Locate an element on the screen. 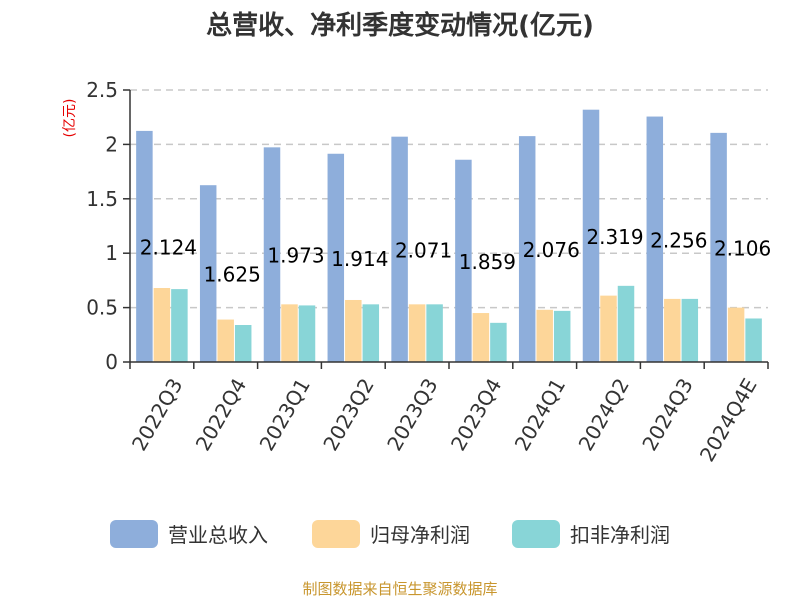 The image size is (800, 600). data-label: 1.914 is located at coordinates (359, 259).